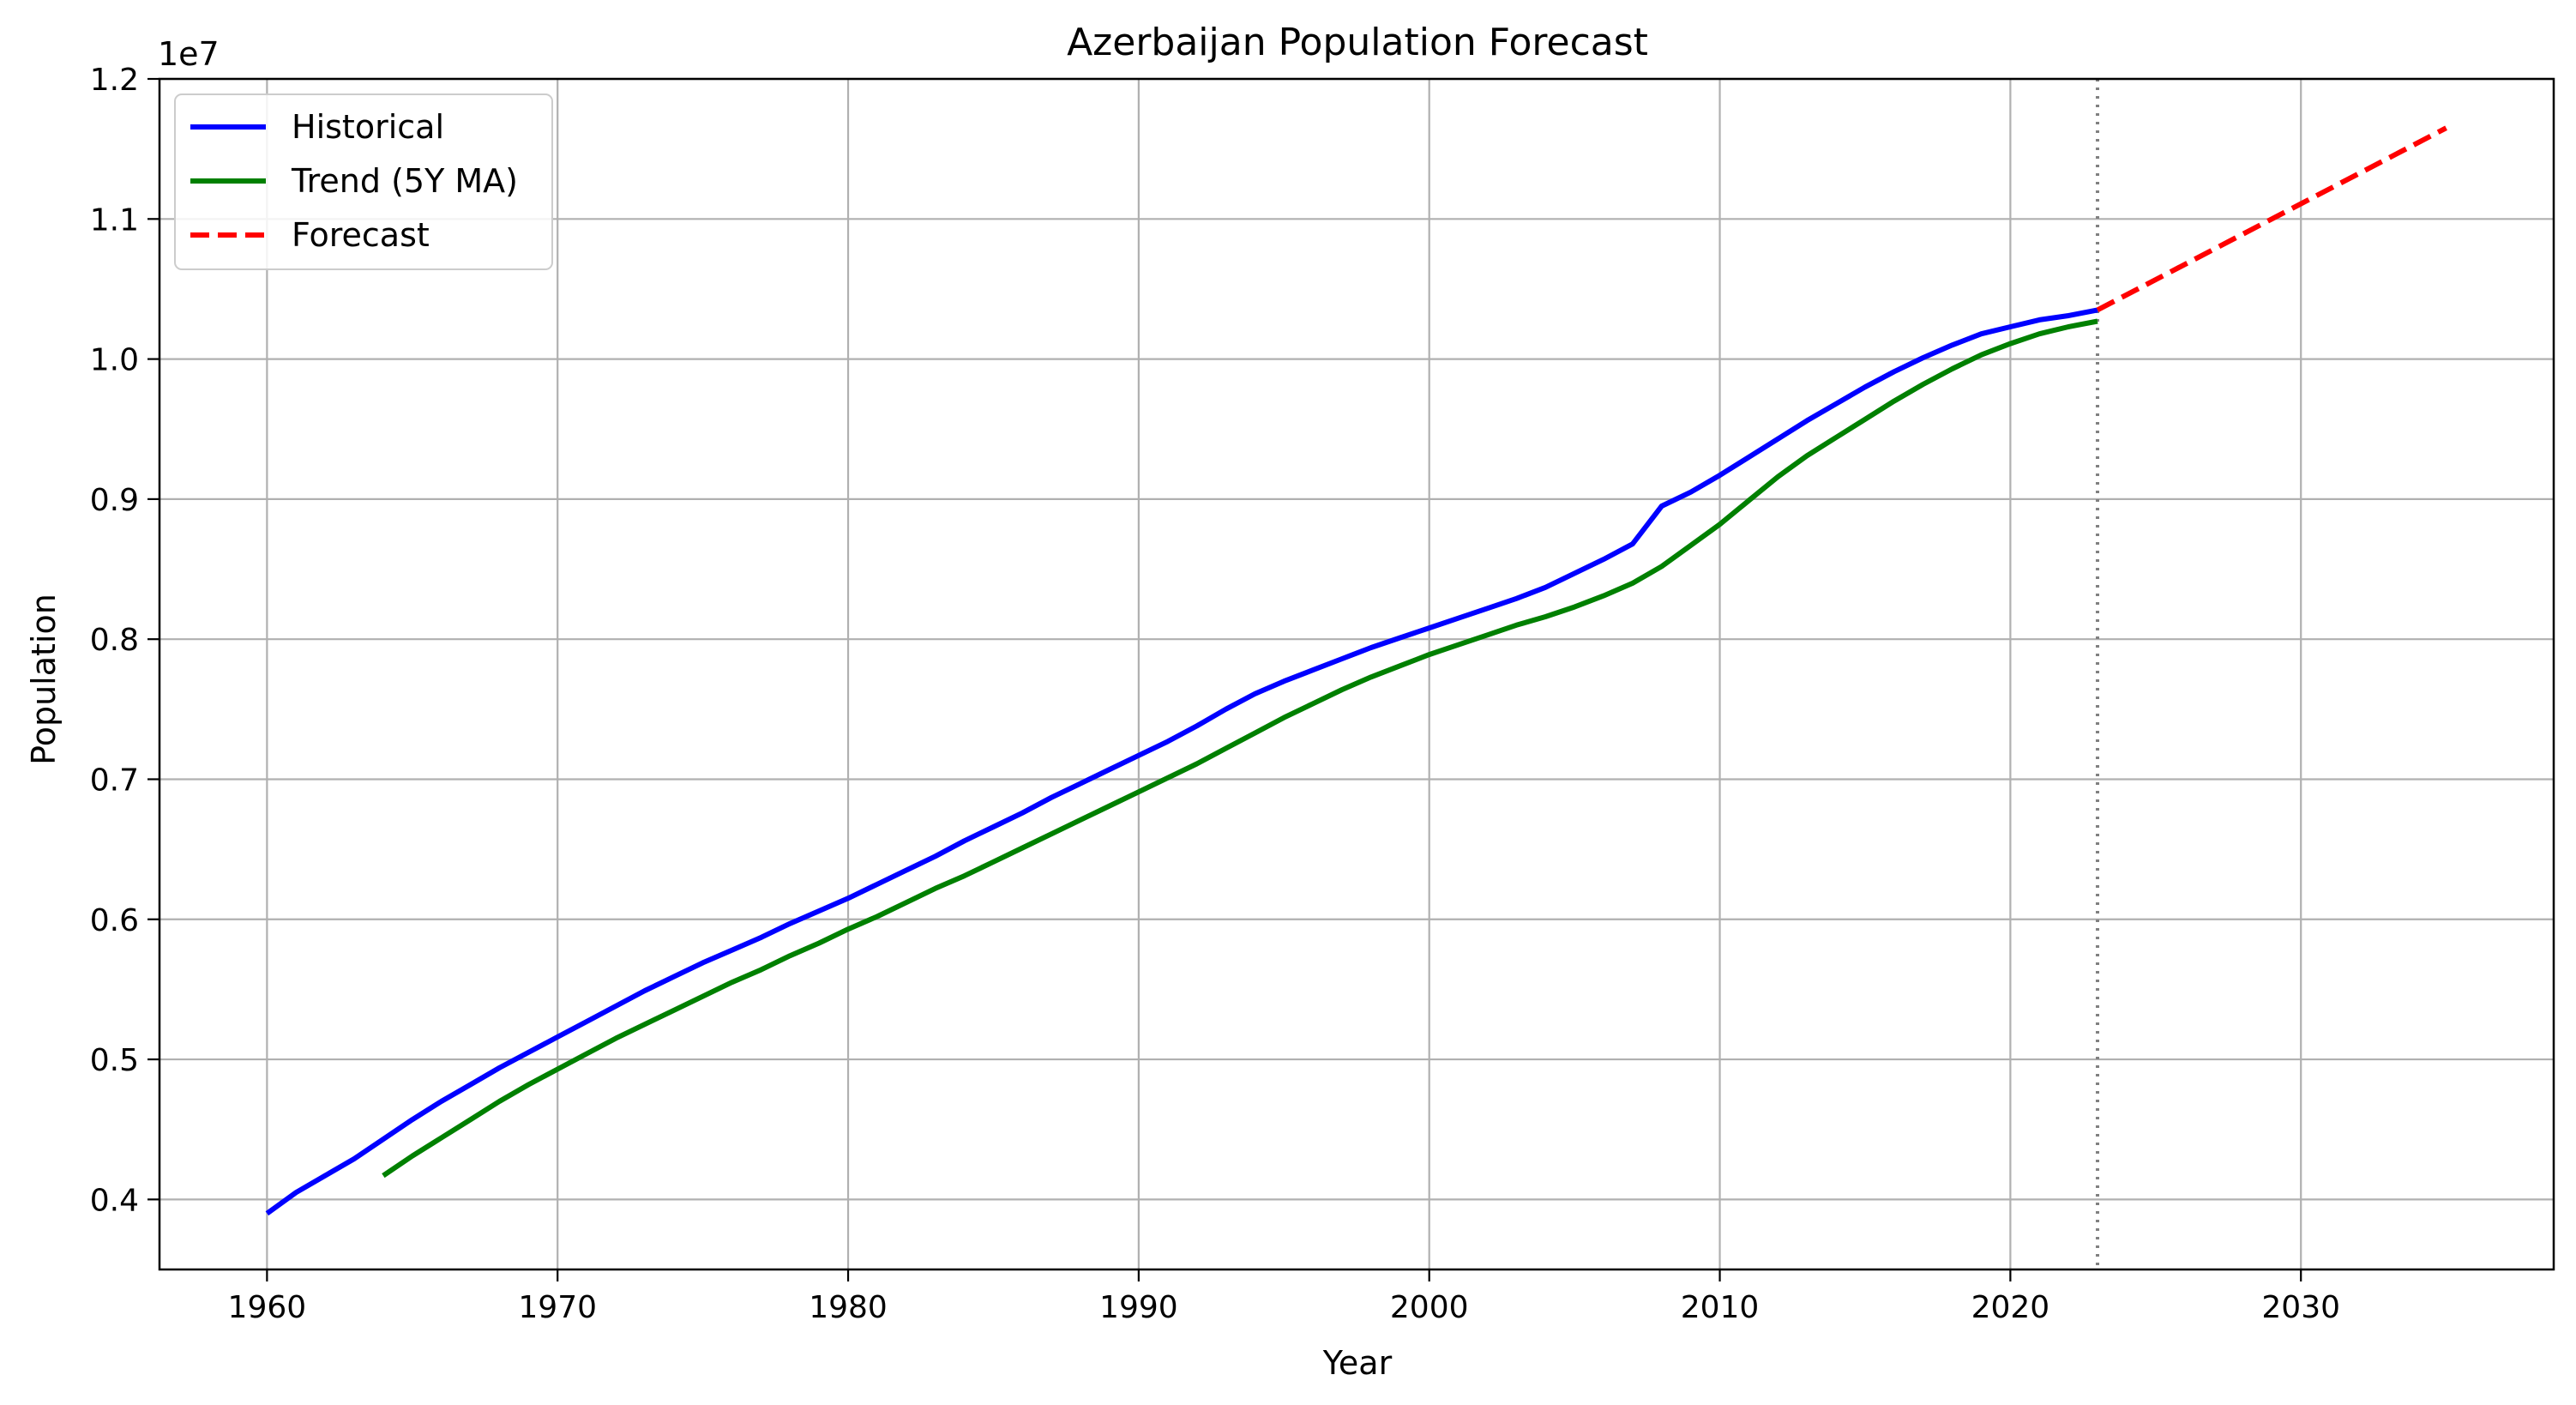 This screenshot has width=2576, height=1405. Describe the element at coordinates (368, 127) in the screenshot. I see `legend-label: Historical` at that location.